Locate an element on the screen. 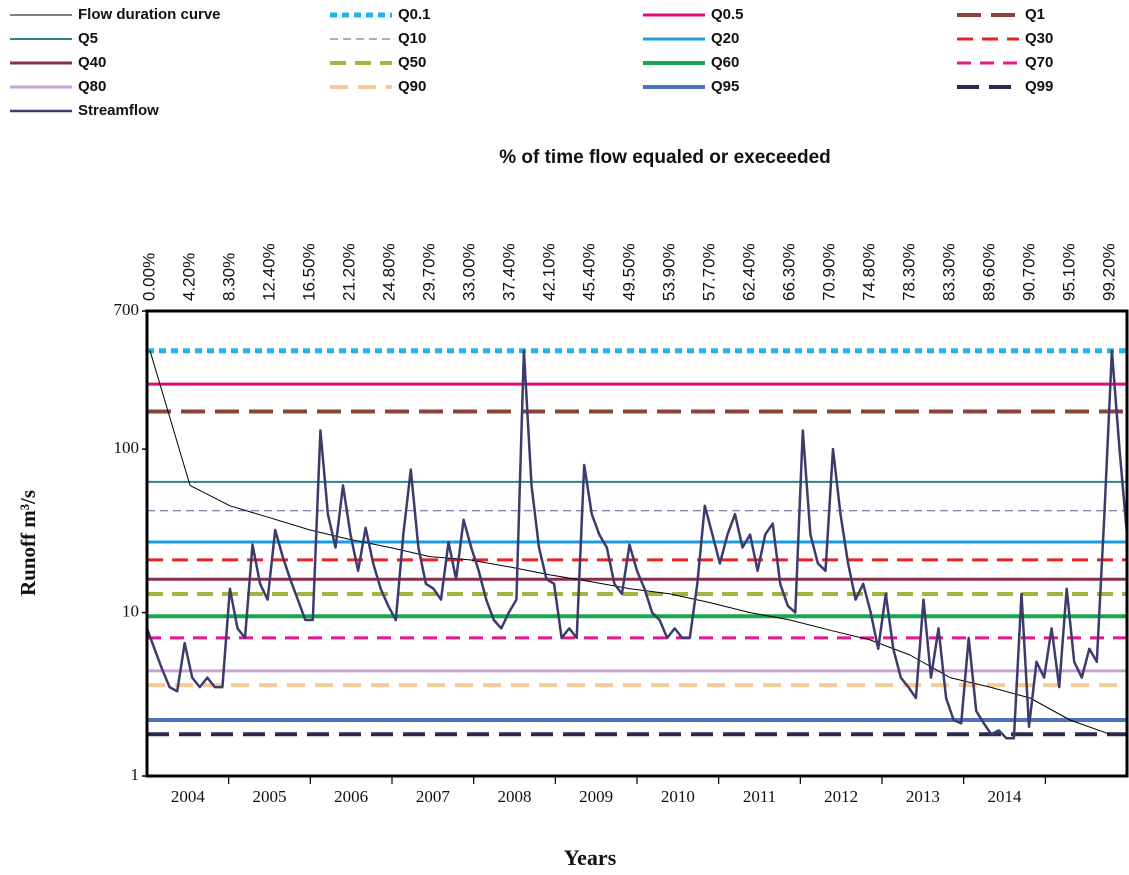 The height and width of the screenshot is (875, 1129). x2-tick-label: 33.00% is located at coordinates (468, 272).